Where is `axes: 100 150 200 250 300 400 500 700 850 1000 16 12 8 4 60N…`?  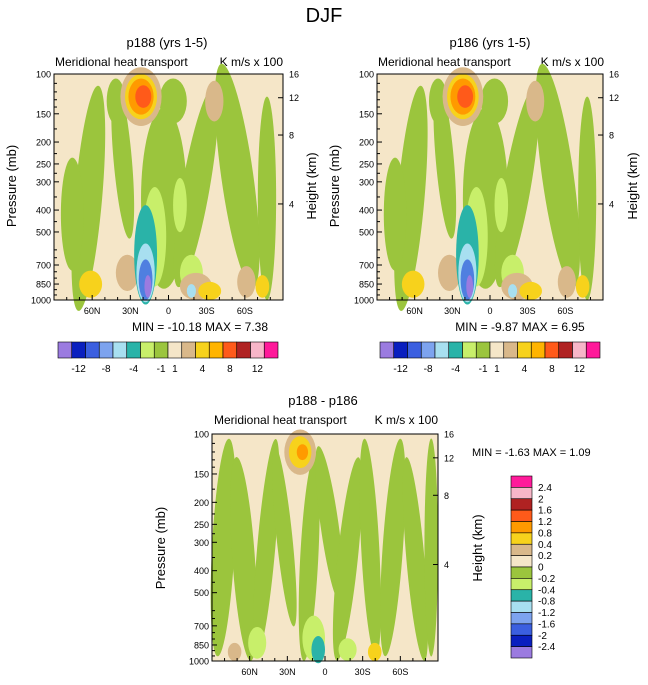
axes: 100 150 200 250 300 400 500 700 850 1000 16 12 8 4 60N… is located at coordinates (165, 193).